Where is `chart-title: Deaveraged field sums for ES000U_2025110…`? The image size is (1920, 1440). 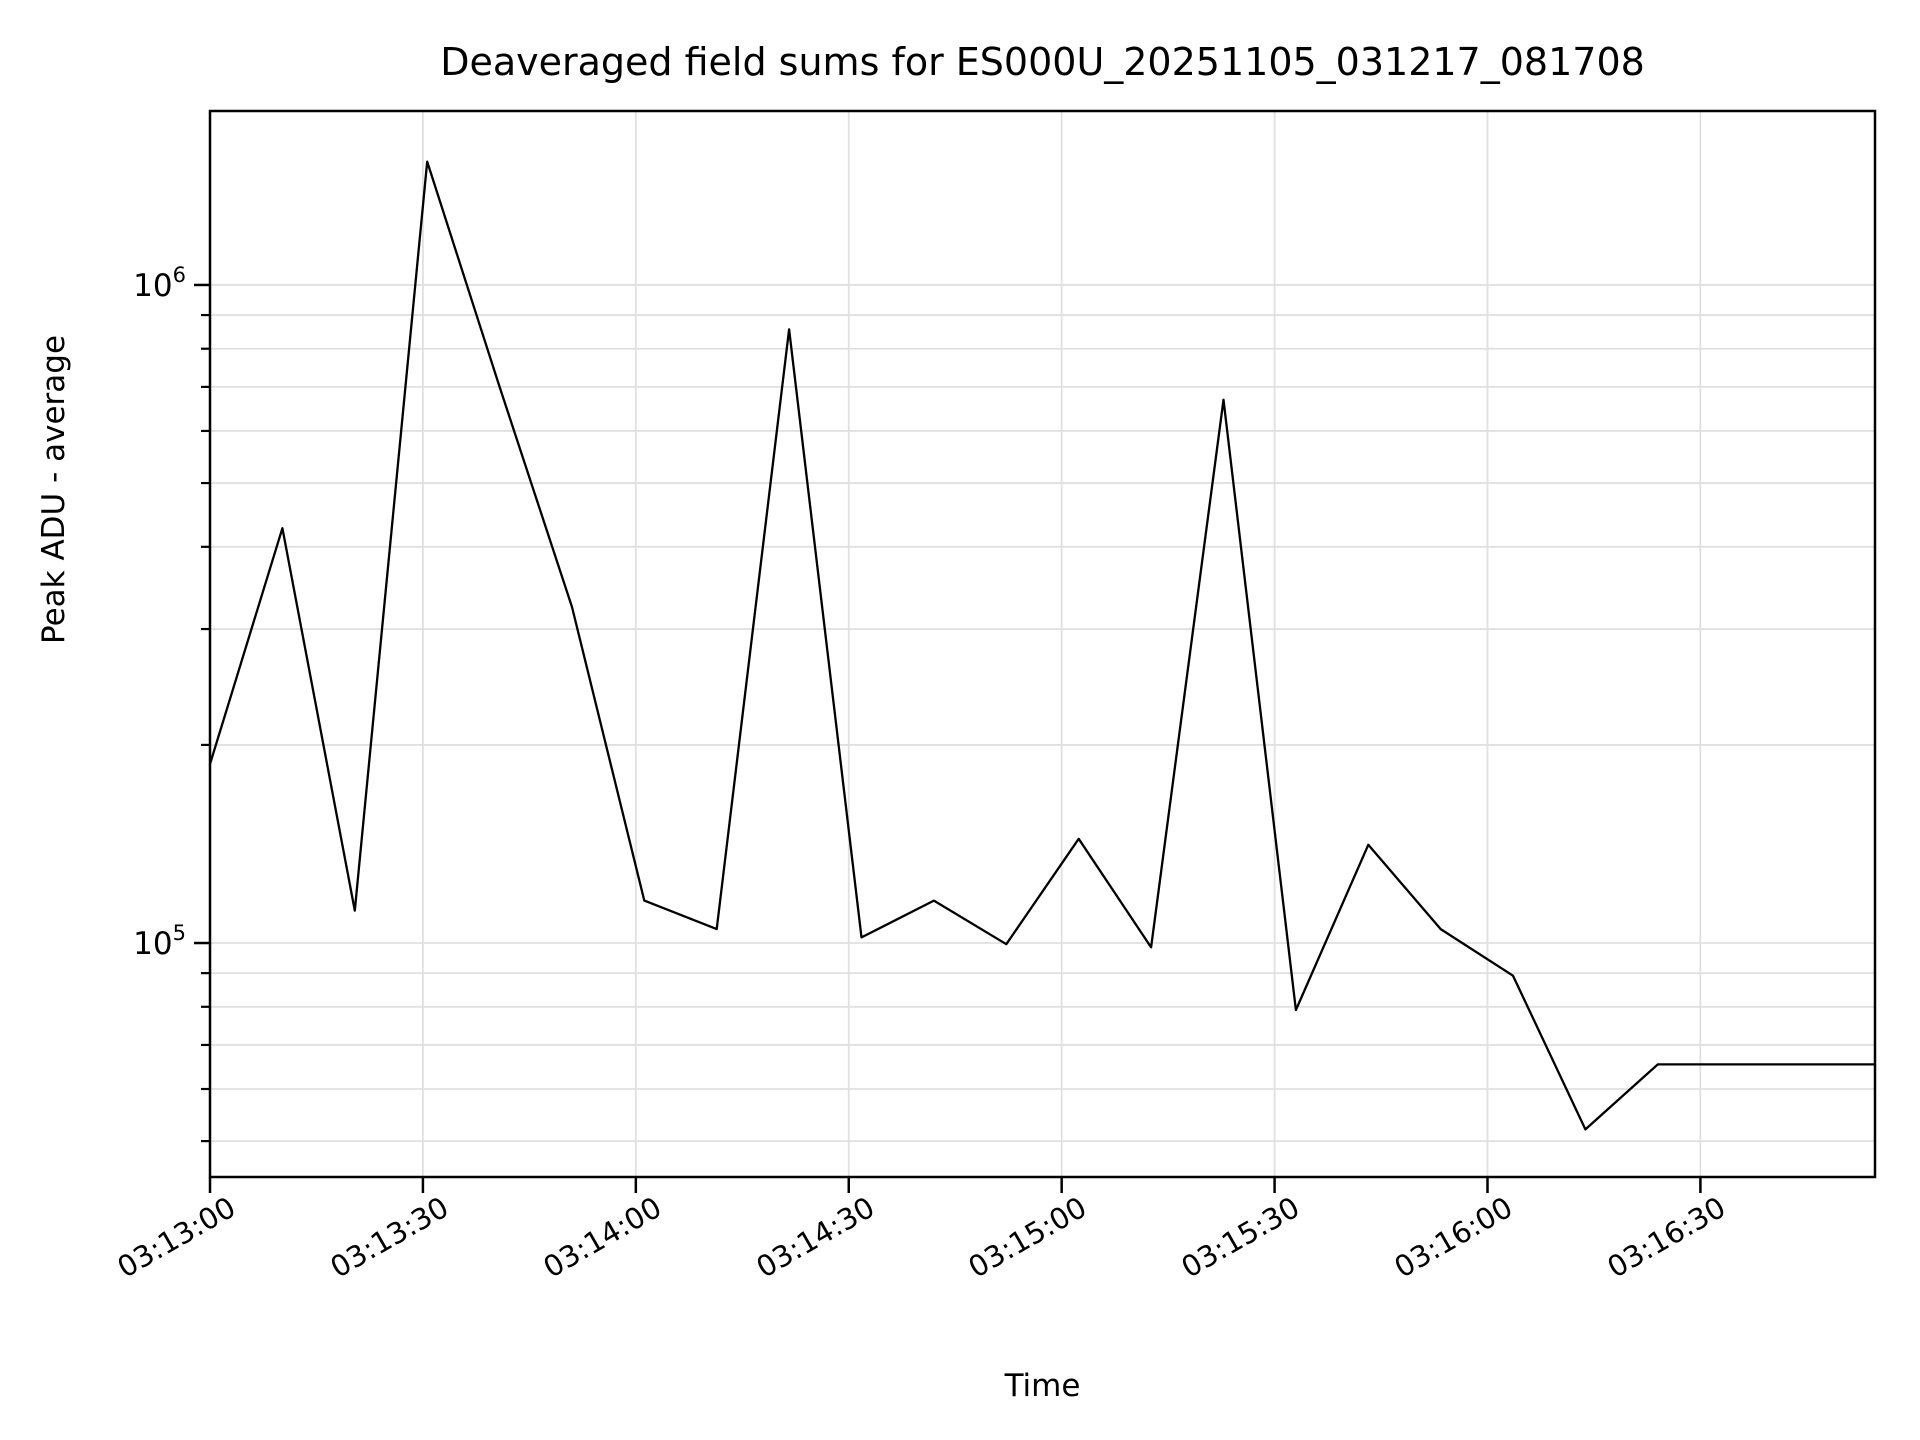
chart-title: Deaveraged field sums for ES000U_2025110… is located at coordinates (1042, 62).